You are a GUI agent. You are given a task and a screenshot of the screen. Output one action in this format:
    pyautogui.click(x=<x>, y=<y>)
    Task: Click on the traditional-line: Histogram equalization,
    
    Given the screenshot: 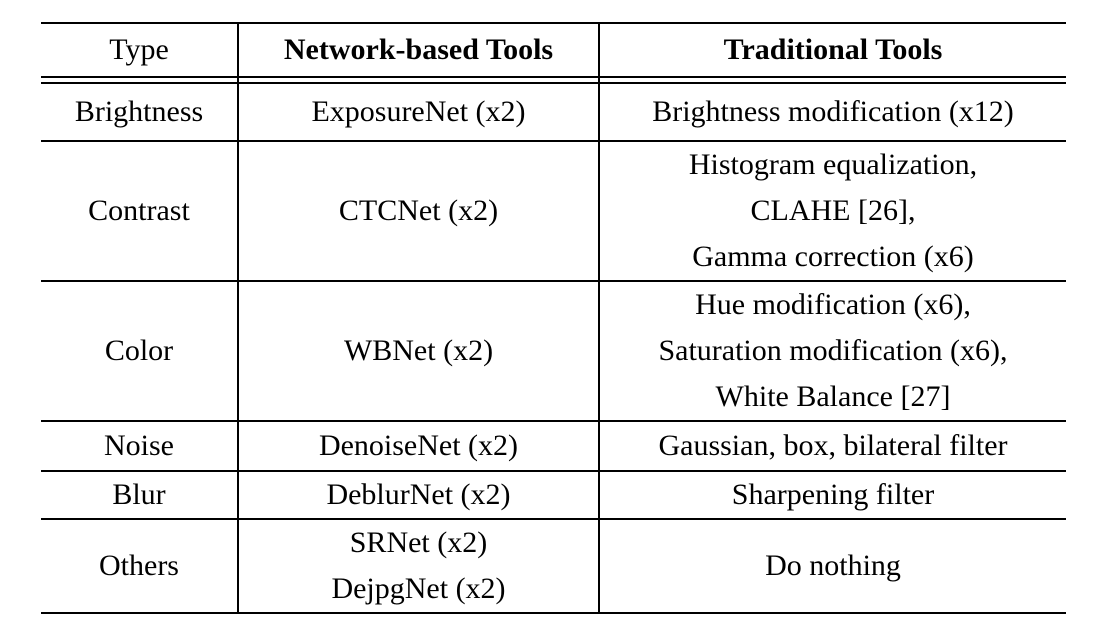 What is the action you would take?
    pyautogui.click(x=833, y=164)
    